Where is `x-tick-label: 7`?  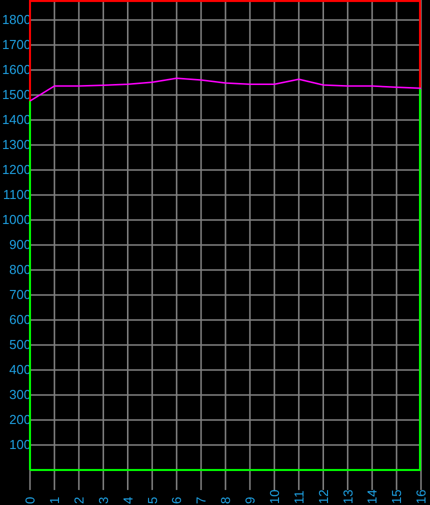 x-tick-label: 7 is located at coordinates (201, 500).